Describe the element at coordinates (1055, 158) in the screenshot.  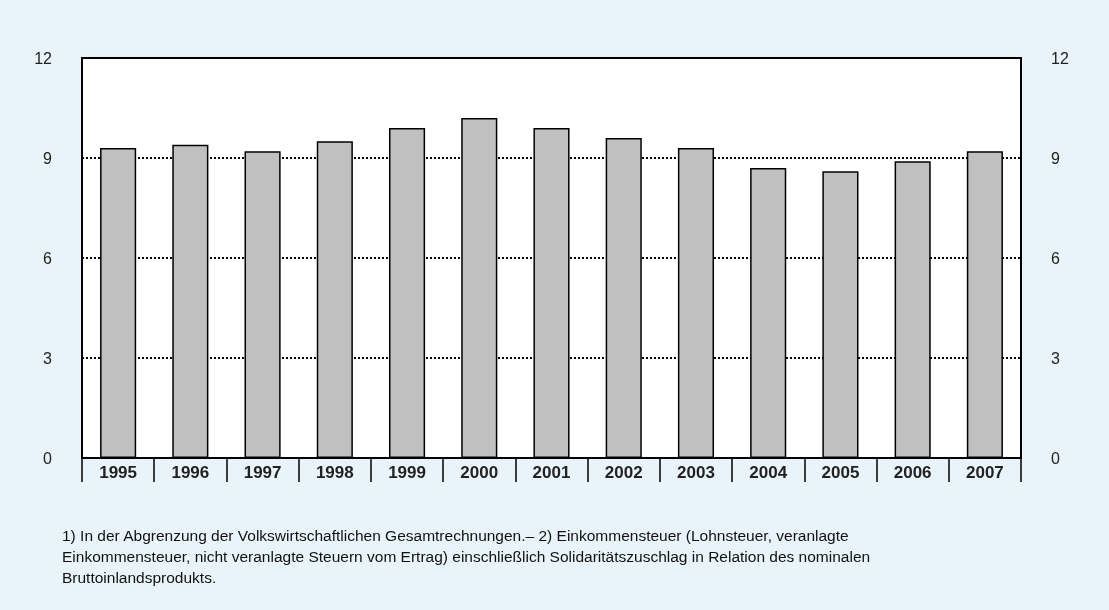
I see `y2-tick-label: 9` at that location.